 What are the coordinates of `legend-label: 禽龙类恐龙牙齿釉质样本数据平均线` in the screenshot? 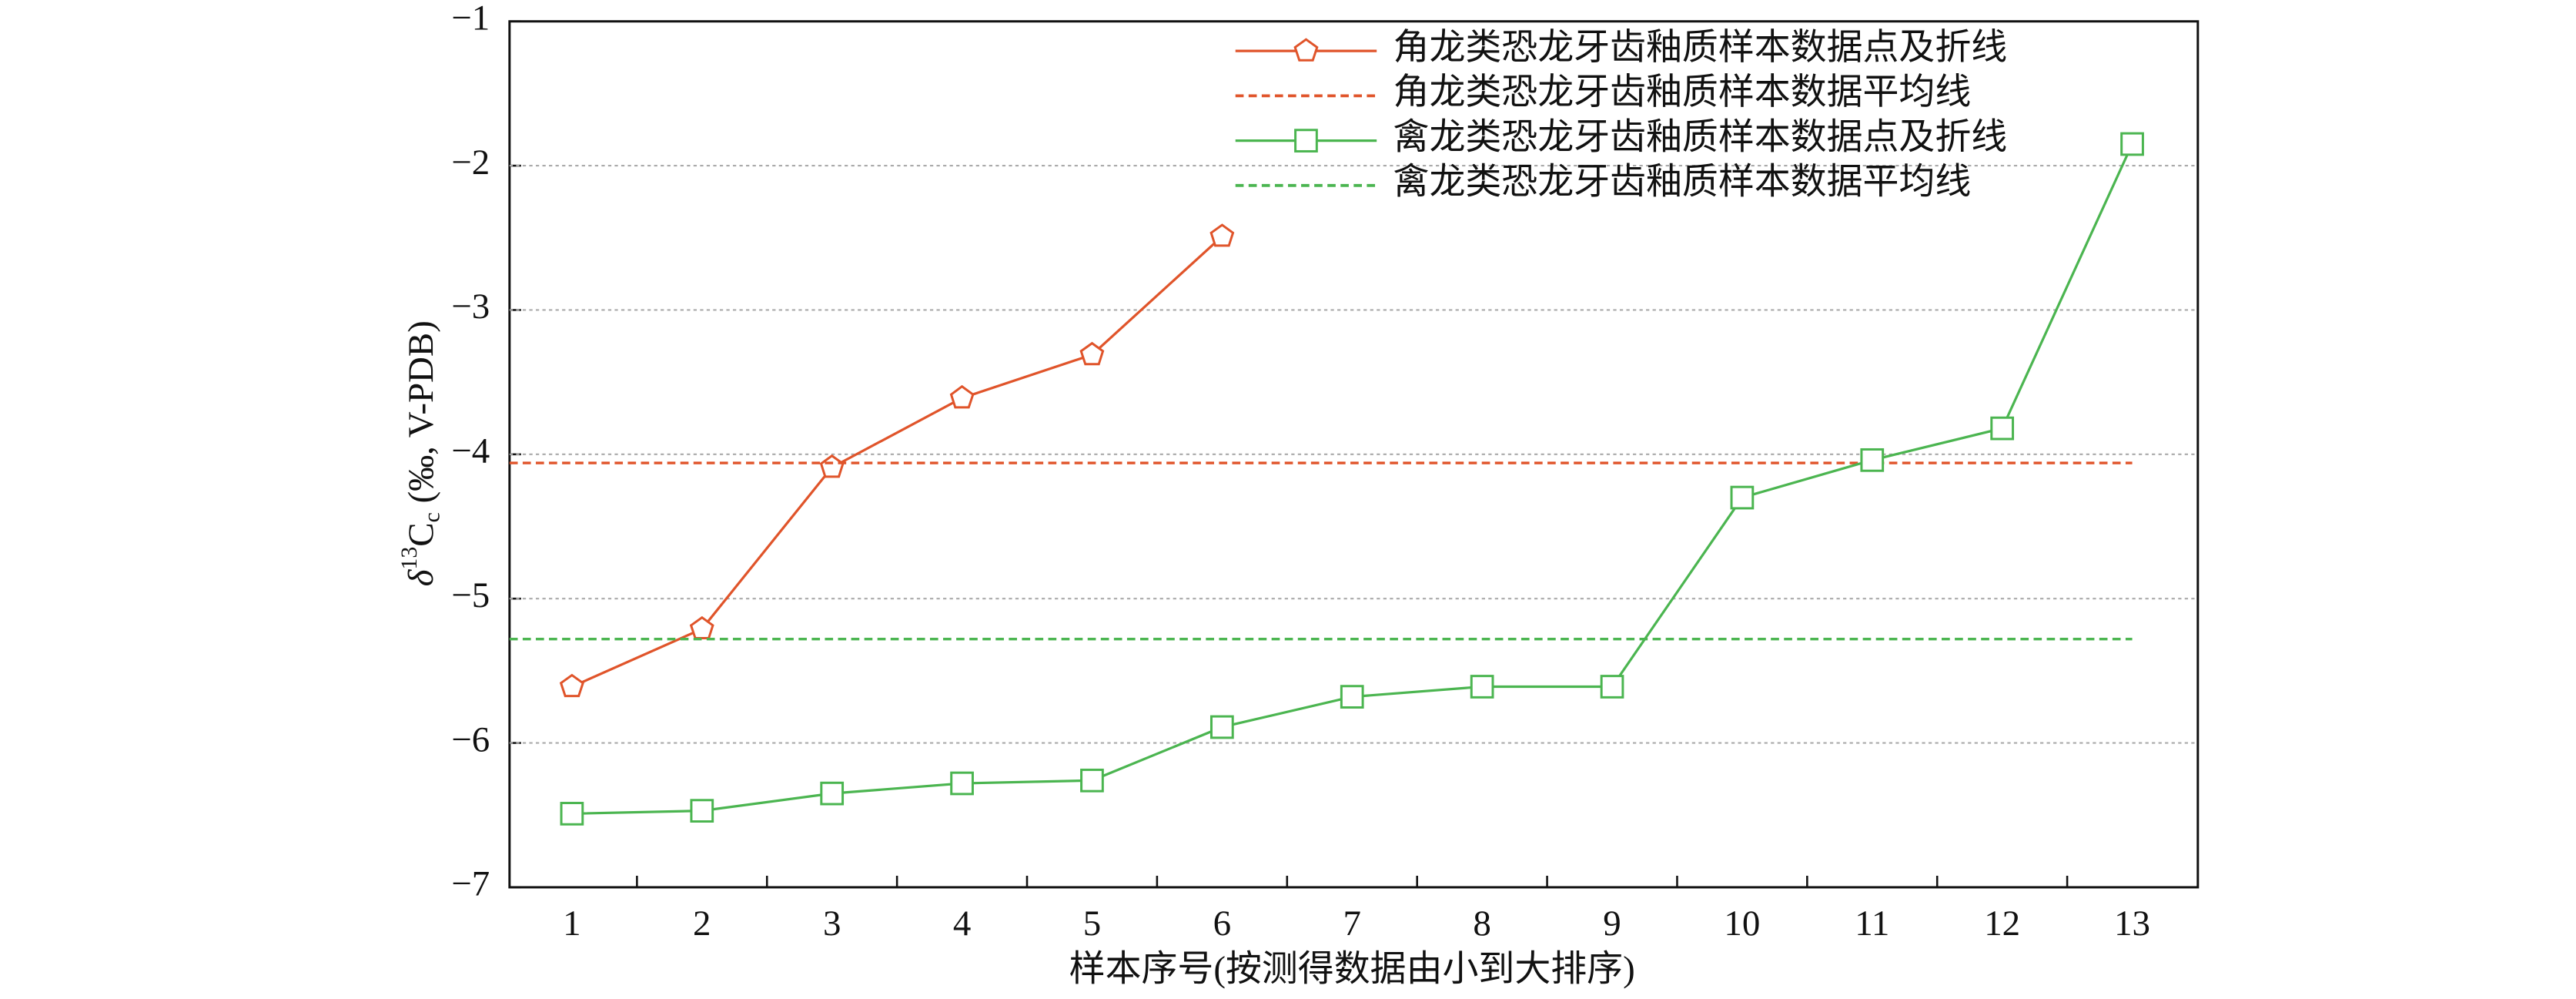 It's located at (1682, 183).